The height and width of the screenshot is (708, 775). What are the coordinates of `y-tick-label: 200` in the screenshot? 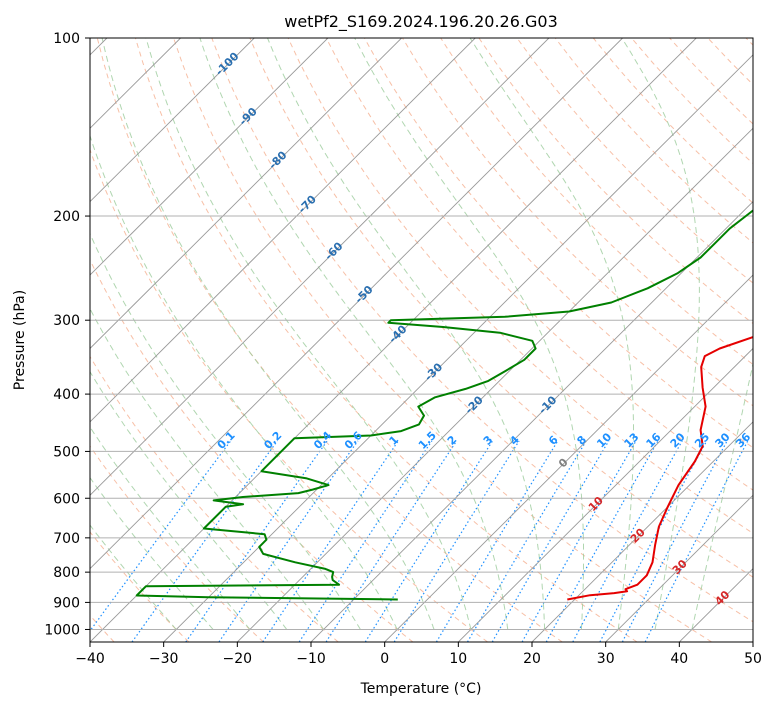 It's located at (66, 217).